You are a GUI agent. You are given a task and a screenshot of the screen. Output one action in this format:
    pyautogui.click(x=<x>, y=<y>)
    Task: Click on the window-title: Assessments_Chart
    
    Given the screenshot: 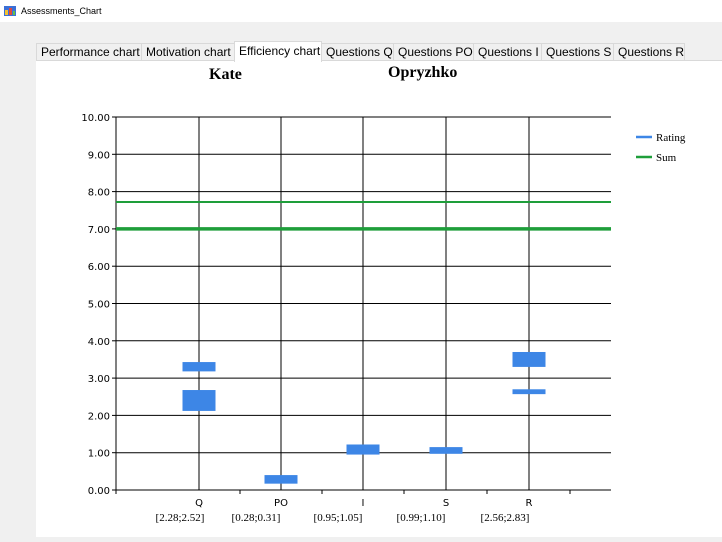 What is the action you would take?
    pyautogui.click(x=61, y=11)
    